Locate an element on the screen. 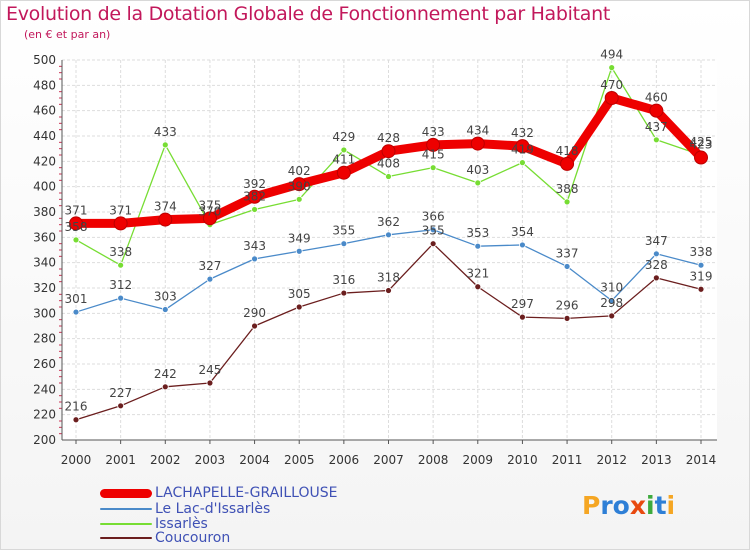 This screenshot has height=550, width=750. data-label: 362 is located at coordinates (388, 222).